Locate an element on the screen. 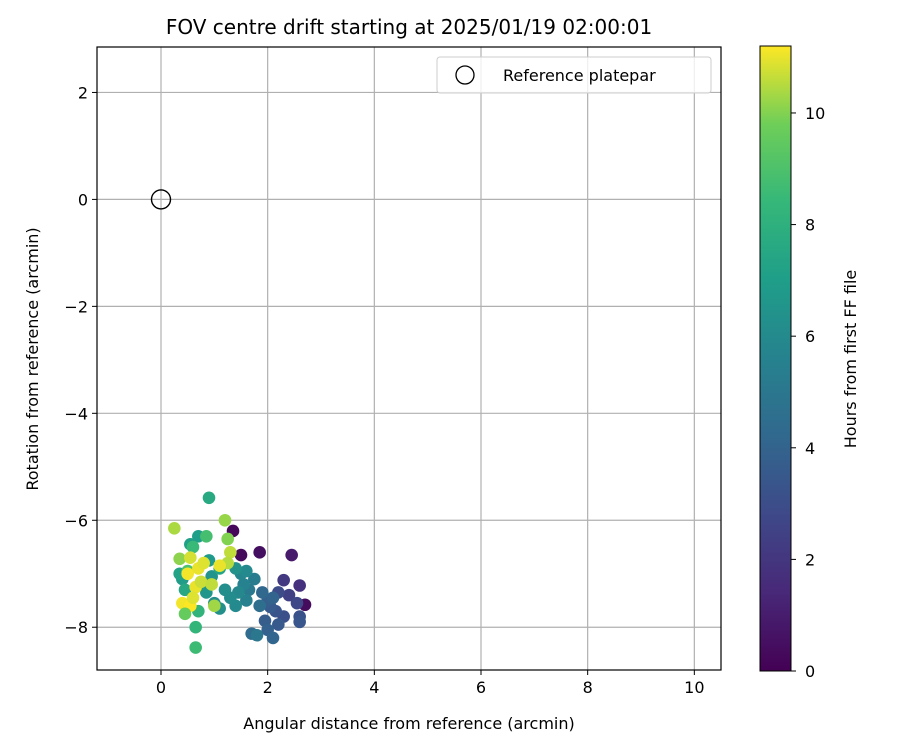 Image resolution: width=900 pixels, height=750 pixels. x-tick-label: 2 is located at coordinates (268, 687).